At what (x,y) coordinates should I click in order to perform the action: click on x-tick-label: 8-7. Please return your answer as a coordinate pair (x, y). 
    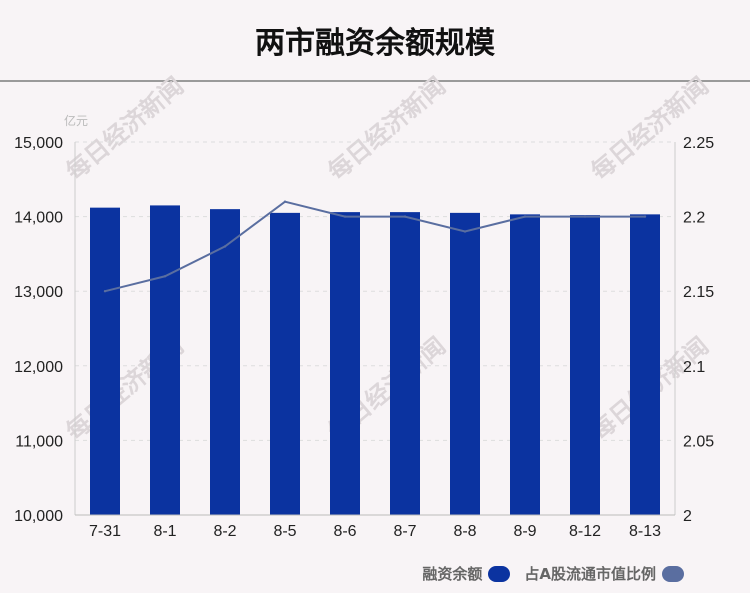
    Looking at the image, I should click on (404, 531).